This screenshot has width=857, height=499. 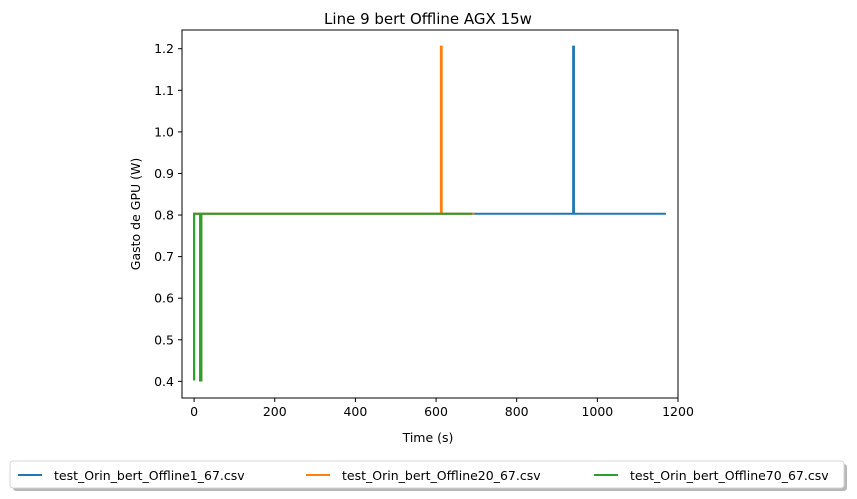 What do you see at coordinates (164, 173) in the screenshot?
I see `y-tick-label: 0.9` at bounding box center [164, 173].